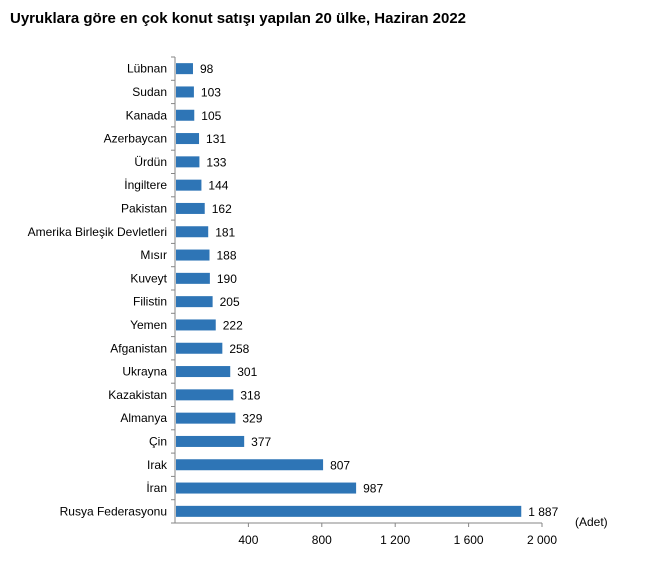  I want to click on value-label: 98, so click(207, 69).